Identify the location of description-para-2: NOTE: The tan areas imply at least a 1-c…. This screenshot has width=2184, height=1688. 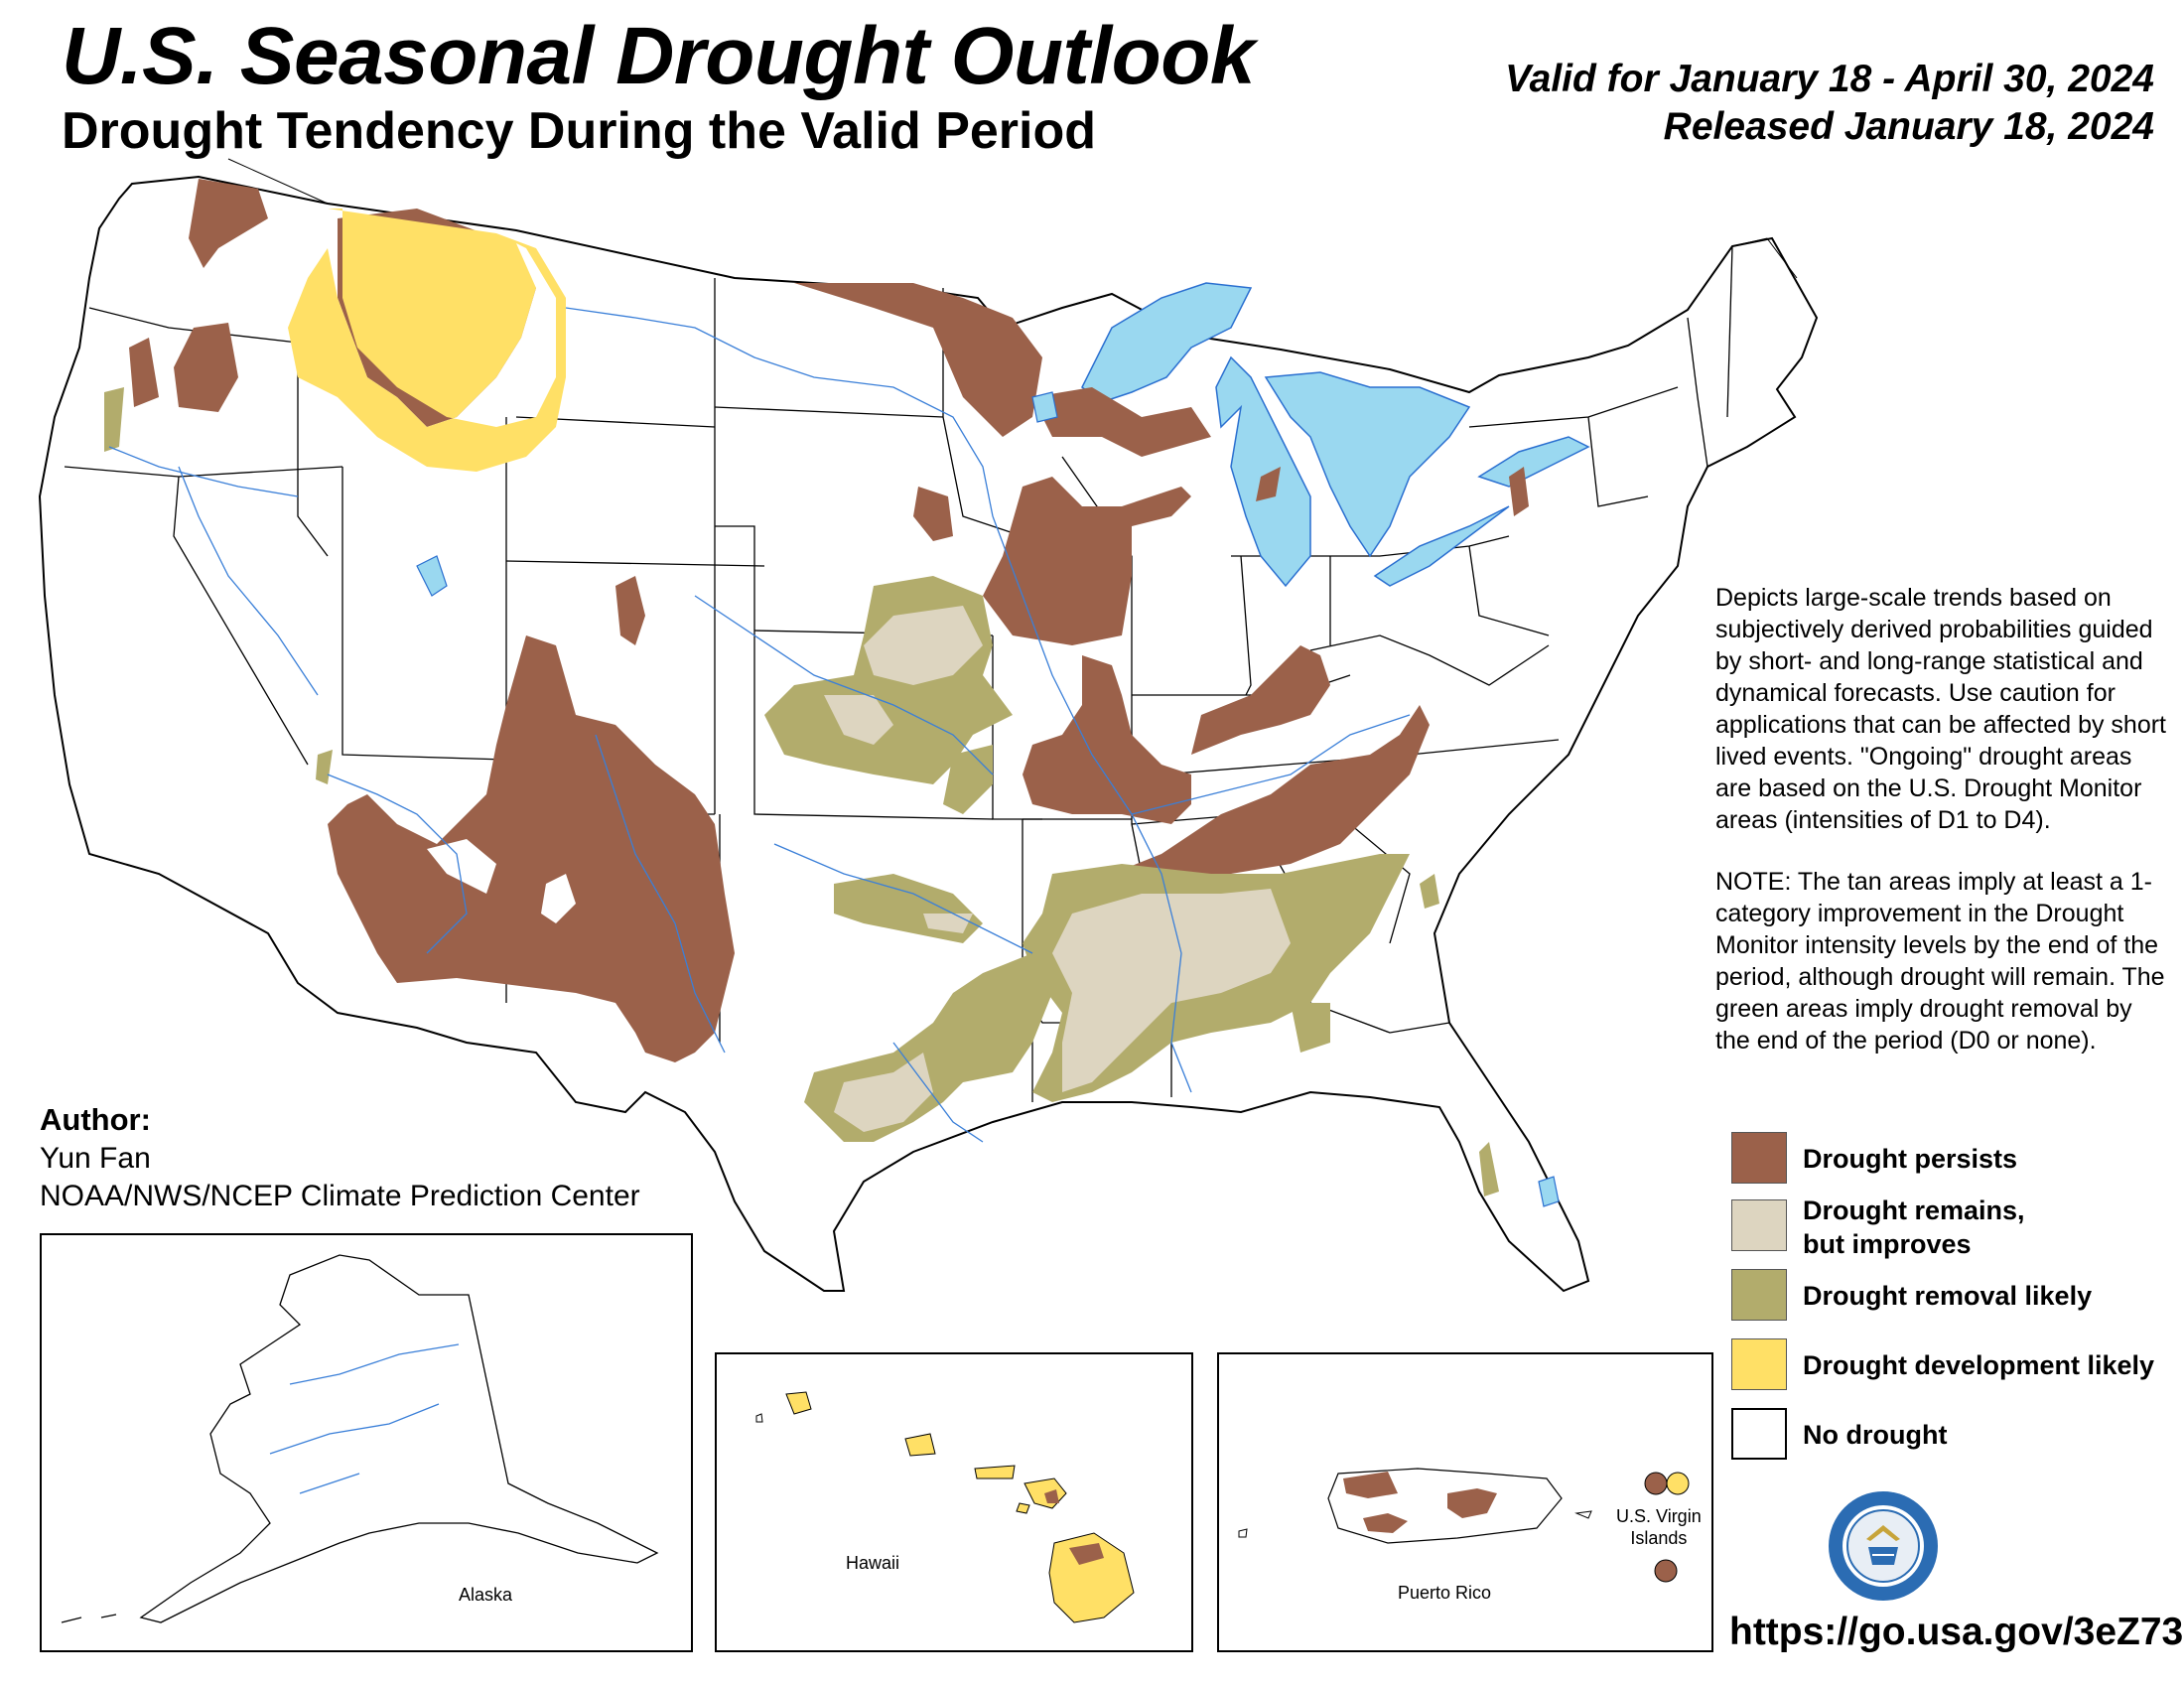
(1940, 961).